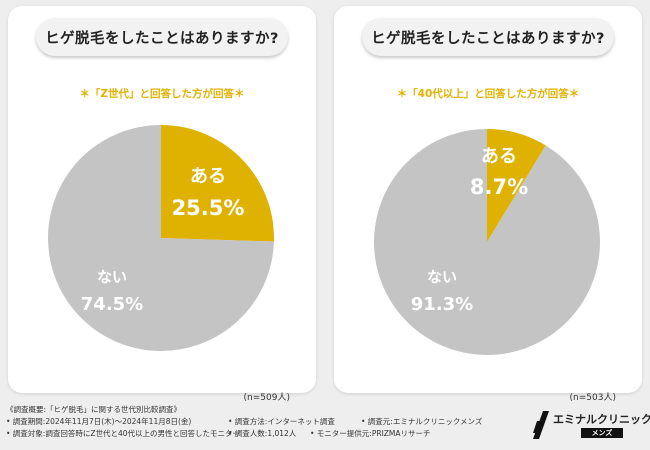 This screenshot has height=450, width=650. What do you see at coordinates (592, 398) in the screenshot?
I see `sample-size-label: (n=503人)` at bounding box center [592, 398].